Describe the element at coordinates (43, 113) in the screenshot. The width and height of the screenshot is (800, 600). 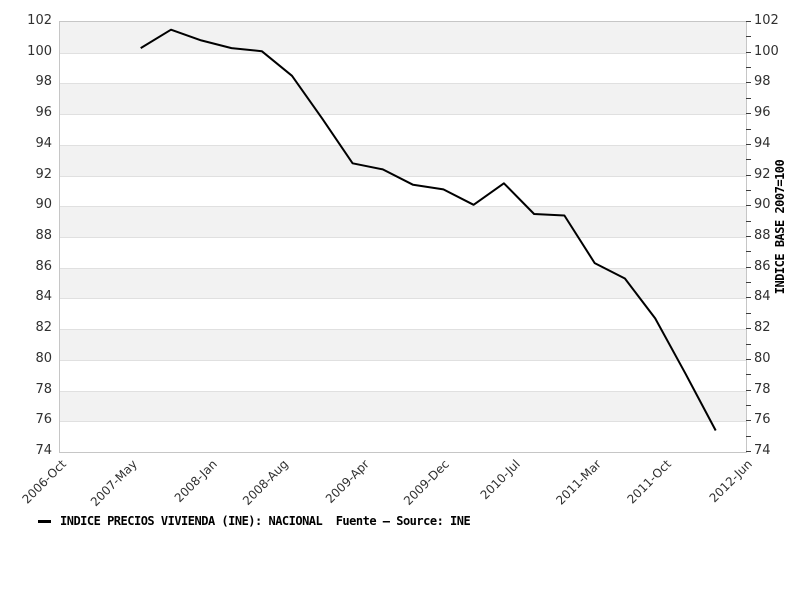
I see `y-tick-label-left: 96` at that location.